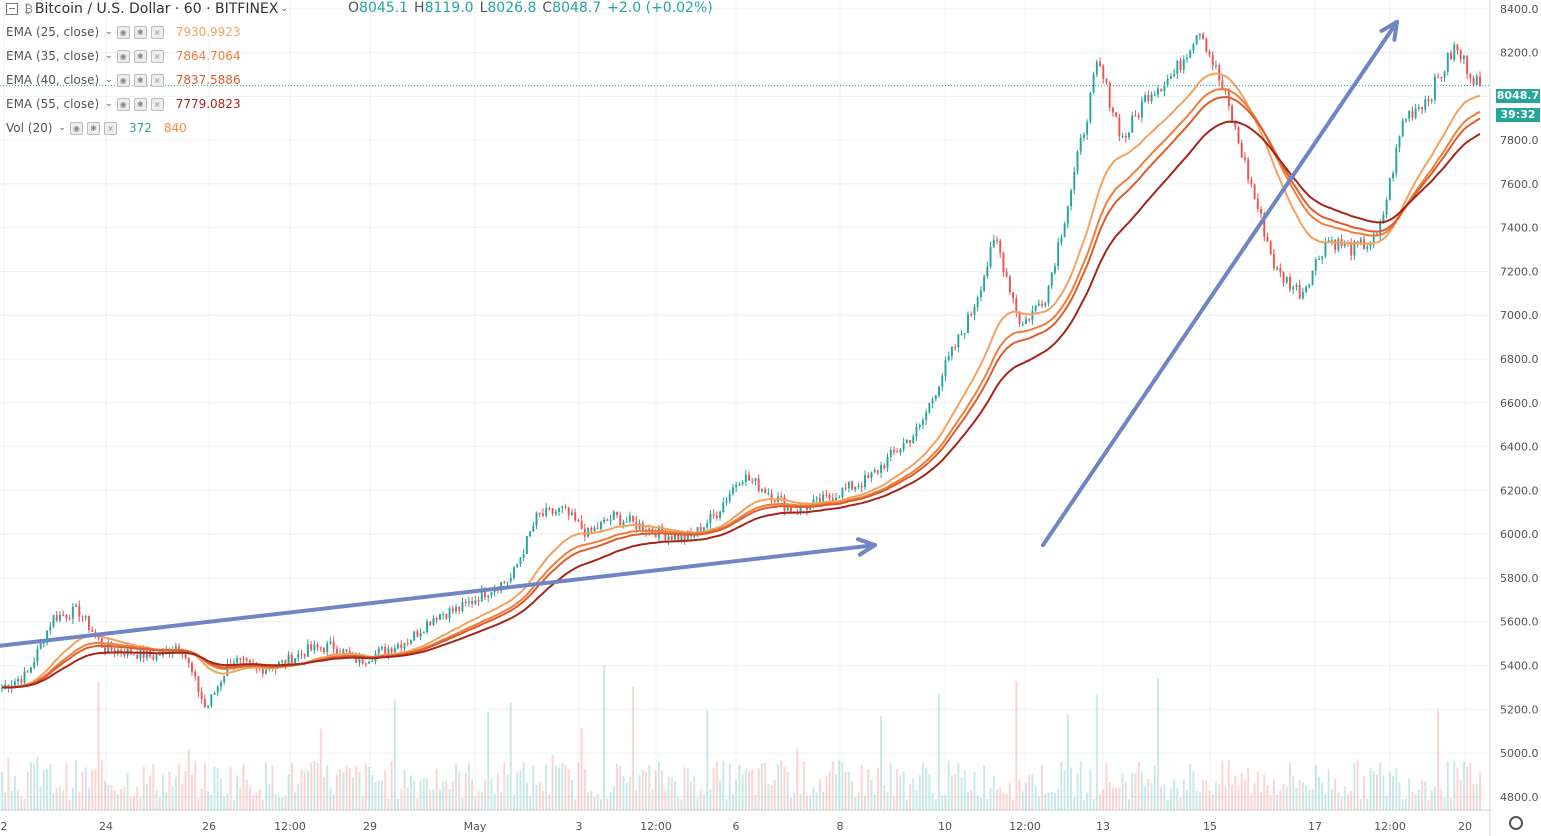  Describe the element at coordinates (156, 9) in the screenshot. I see `symbol-title: Bitcoin / U.S. Dollar · 60 · BITFINEX` at that location.